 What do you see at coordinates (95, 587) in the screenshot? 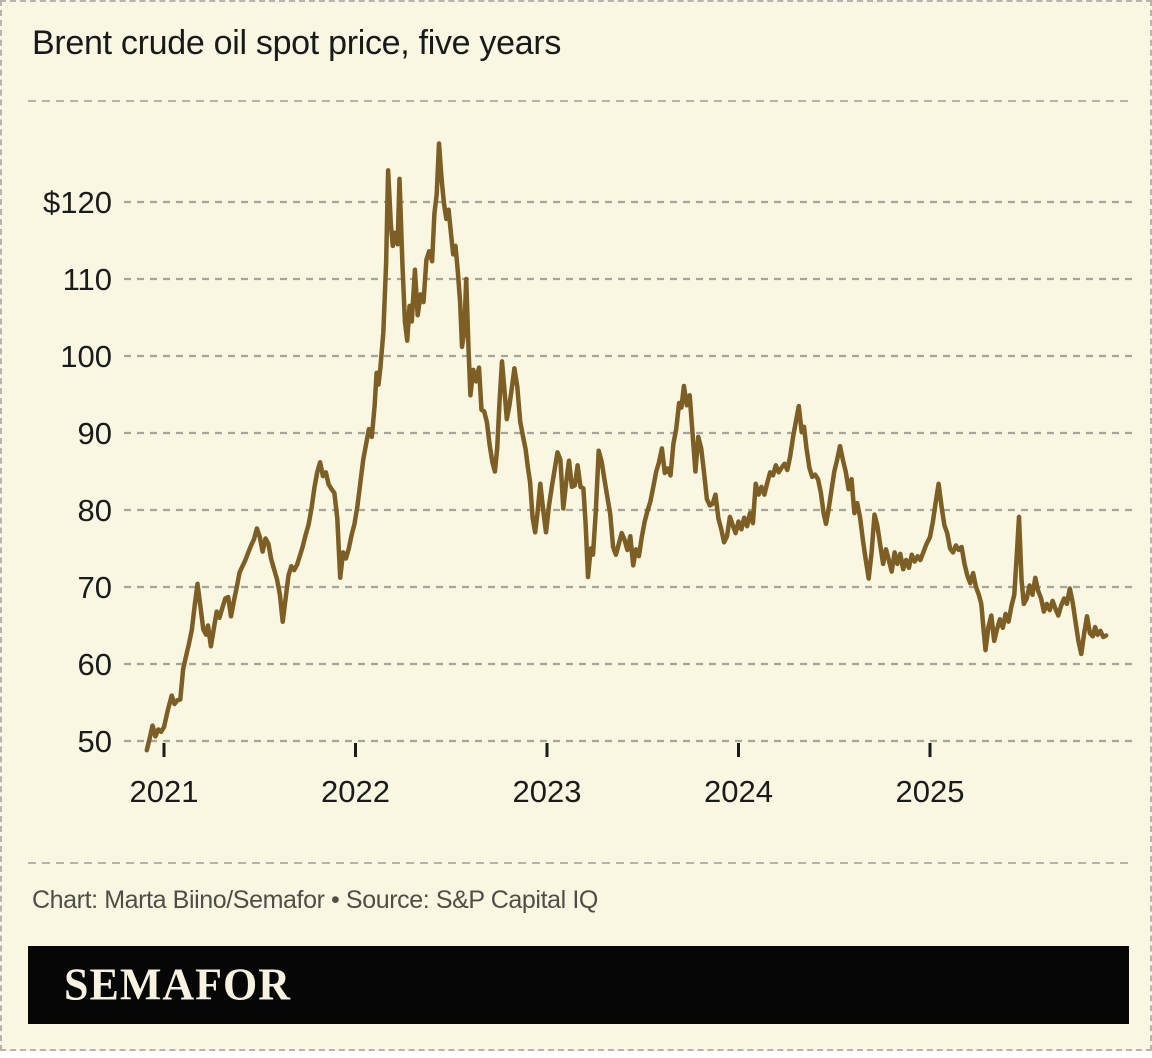
I see `y-axis-label: 70` at bounding box center [95, 587].